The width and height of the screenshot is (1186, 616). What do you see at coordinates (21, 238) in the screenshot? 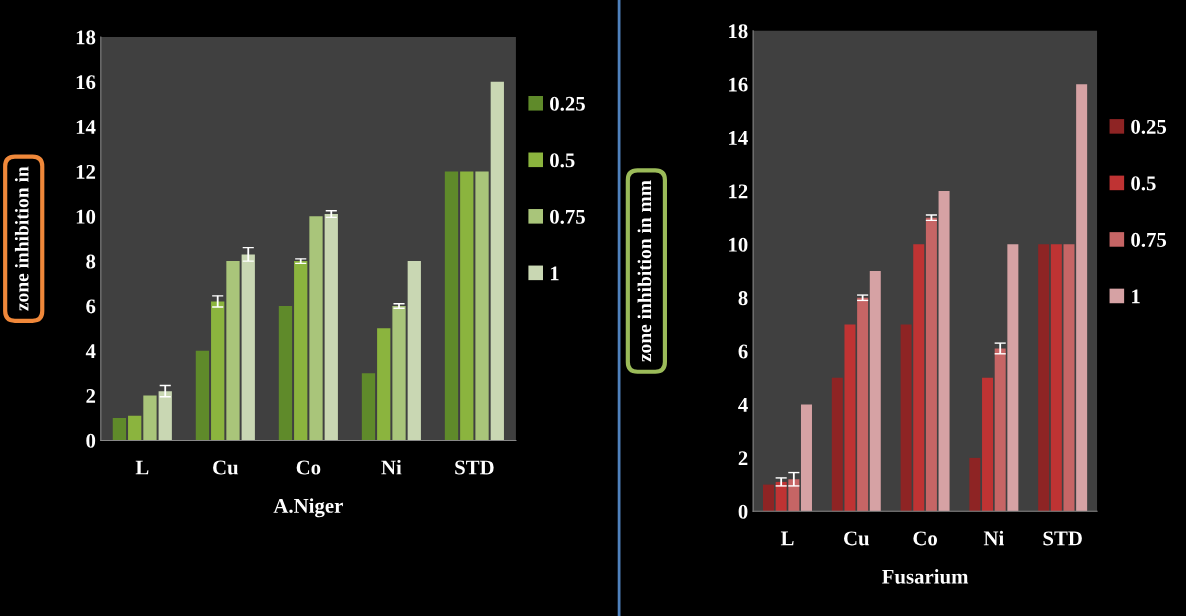
I see `y-axis-title: zone inhibition in` at bounding box center [21, 238].